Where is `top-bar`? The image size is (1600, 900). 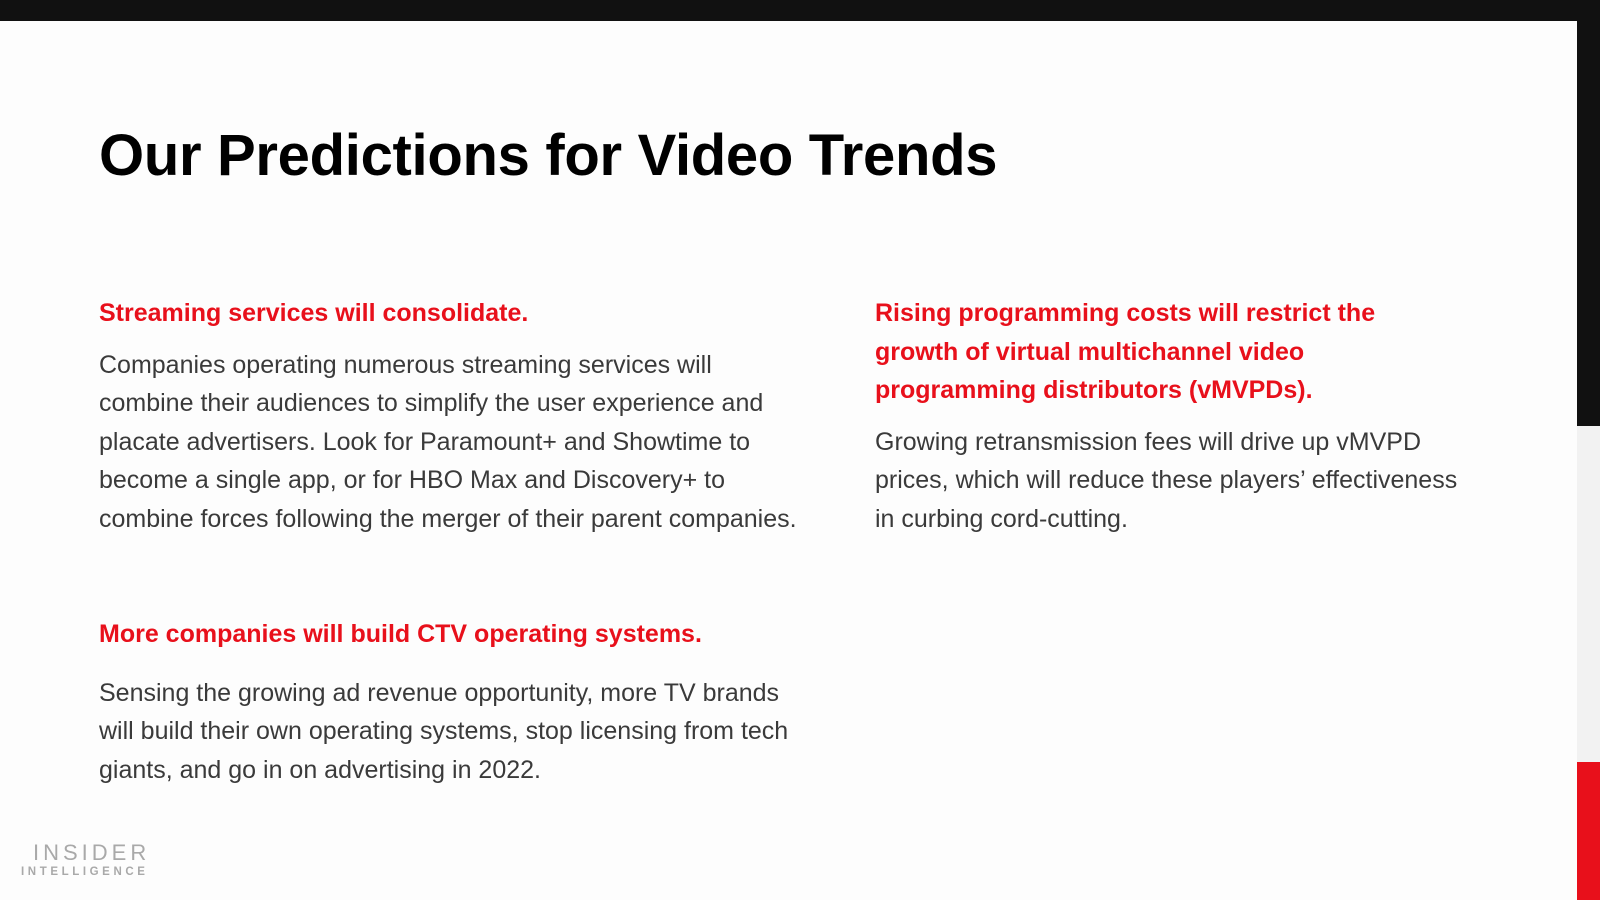
top-bar is located at coordinates (800, 10).